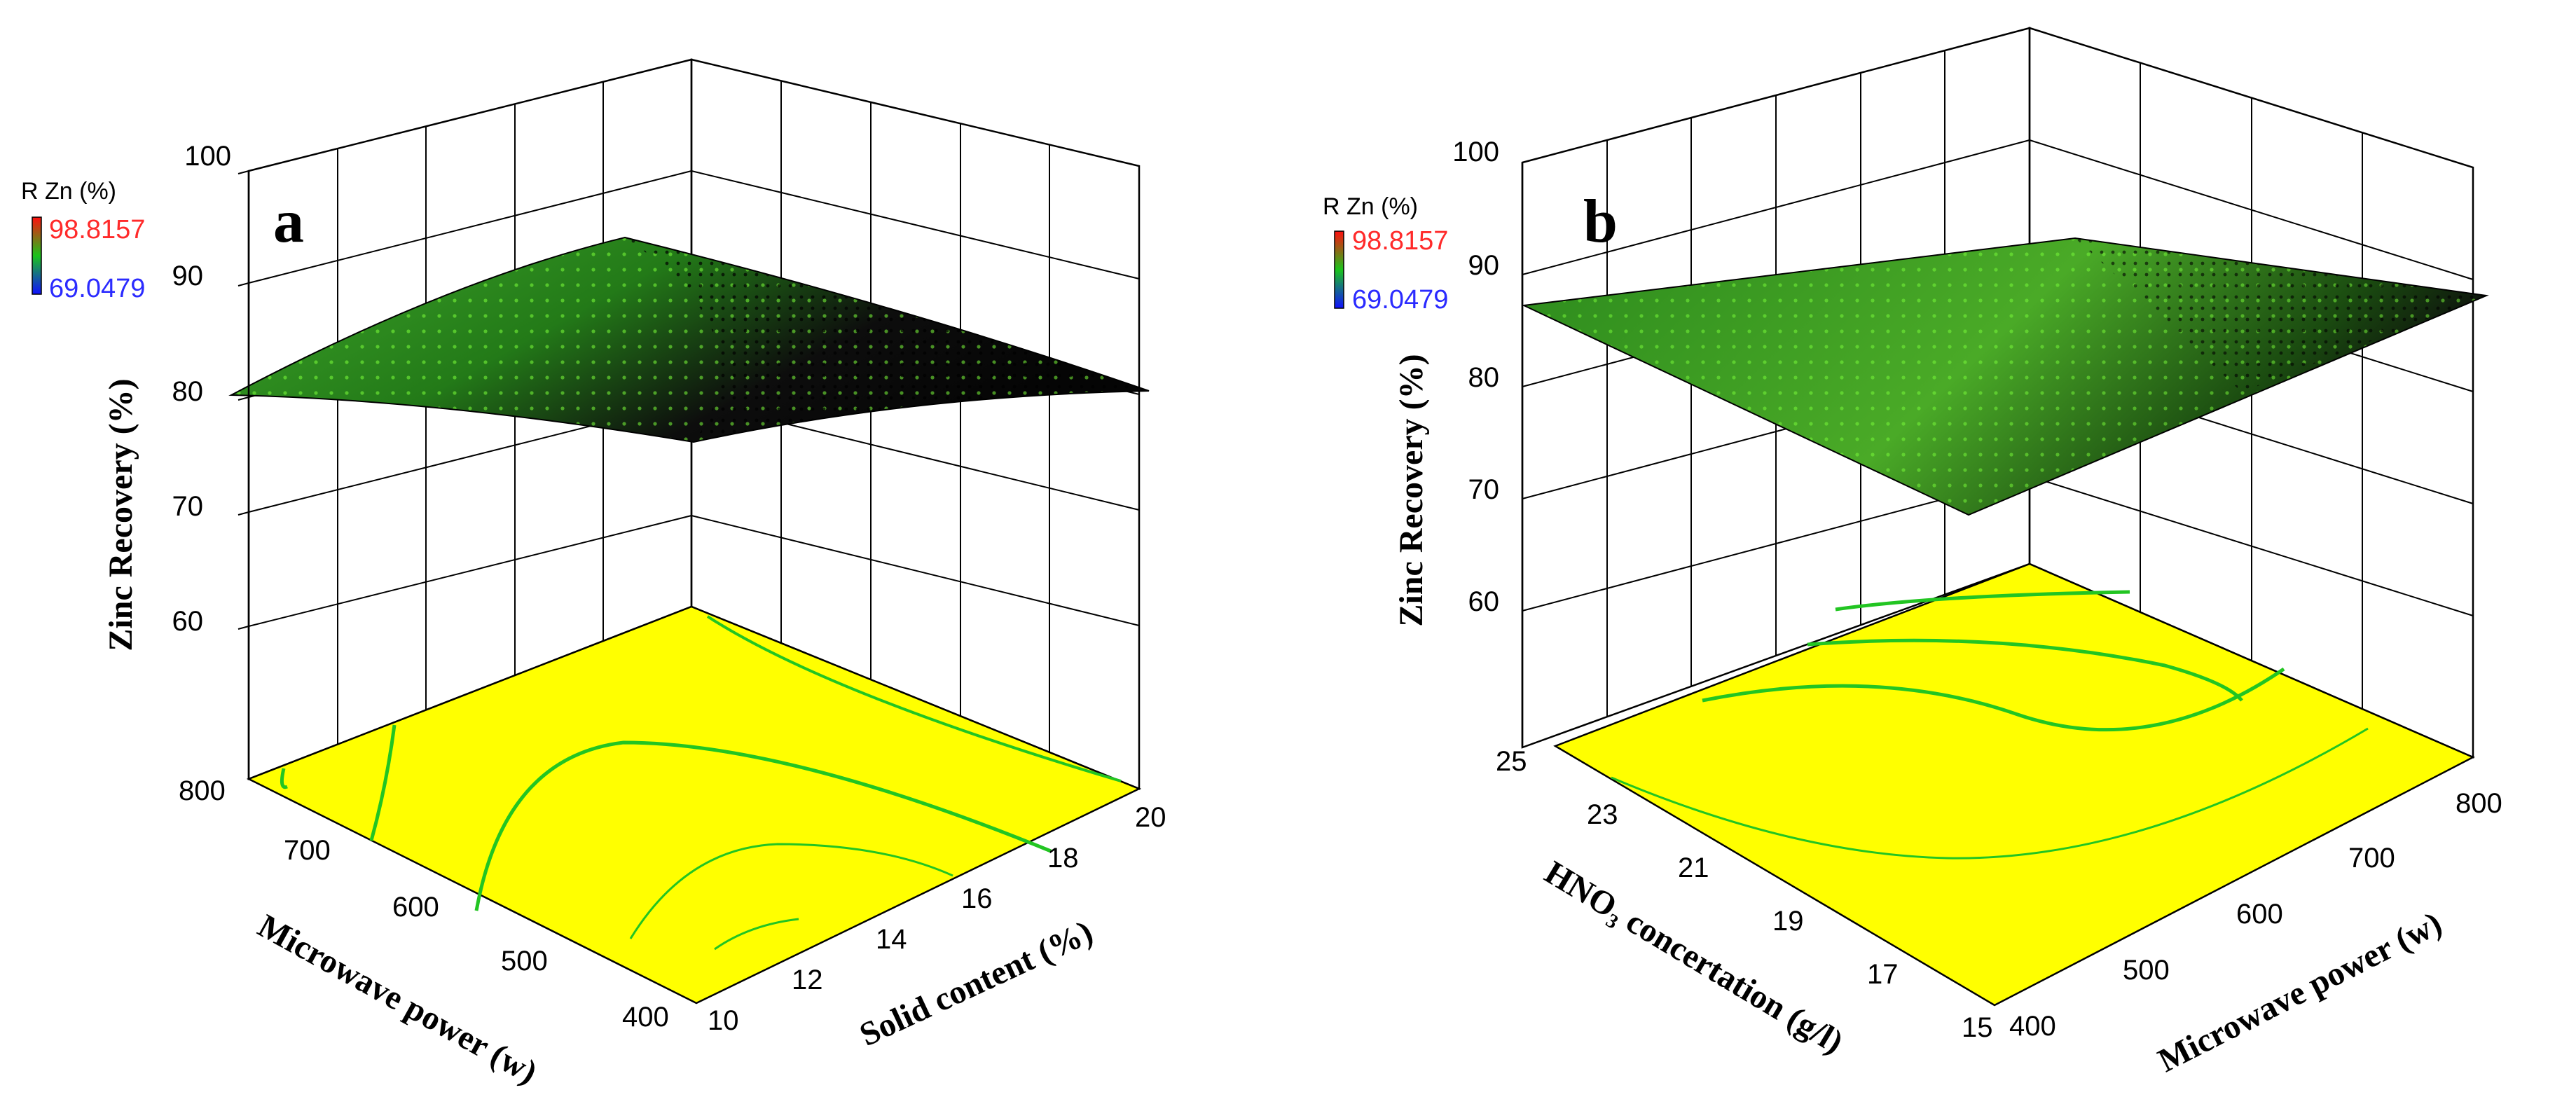 This screenshot has width=2576, height=1111. What do you see at coordinates (1600, 222) in the screenshot?
I see `panel-b-label: b` at bounding box center [1600, 222].